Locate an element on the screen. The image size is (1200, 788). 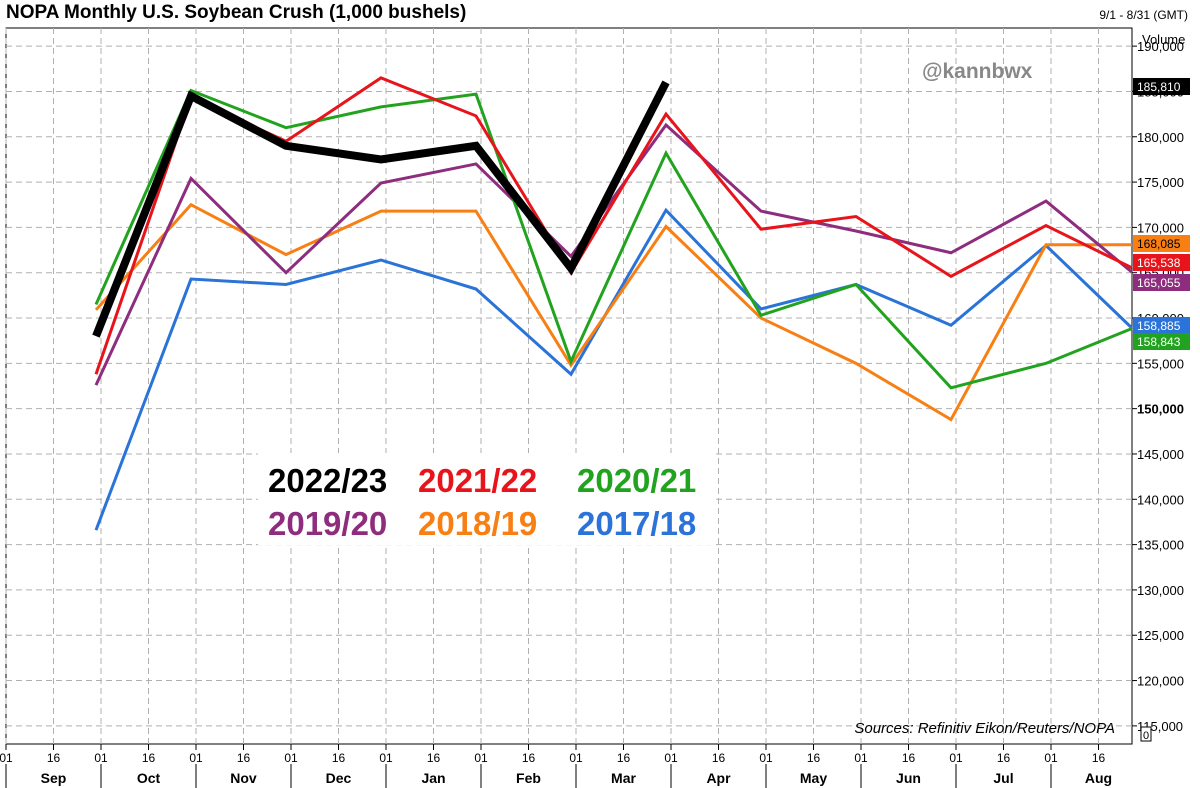
price-tag-2018-19: 168,085 is located at coordinates (1161, 243).